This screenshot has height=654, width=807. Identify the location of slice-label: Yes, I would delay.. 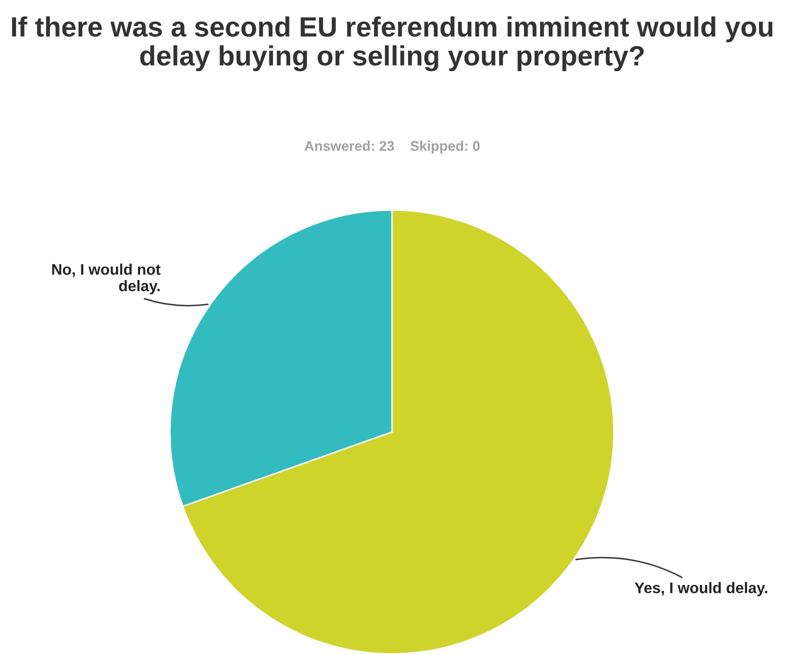
(701, 589).